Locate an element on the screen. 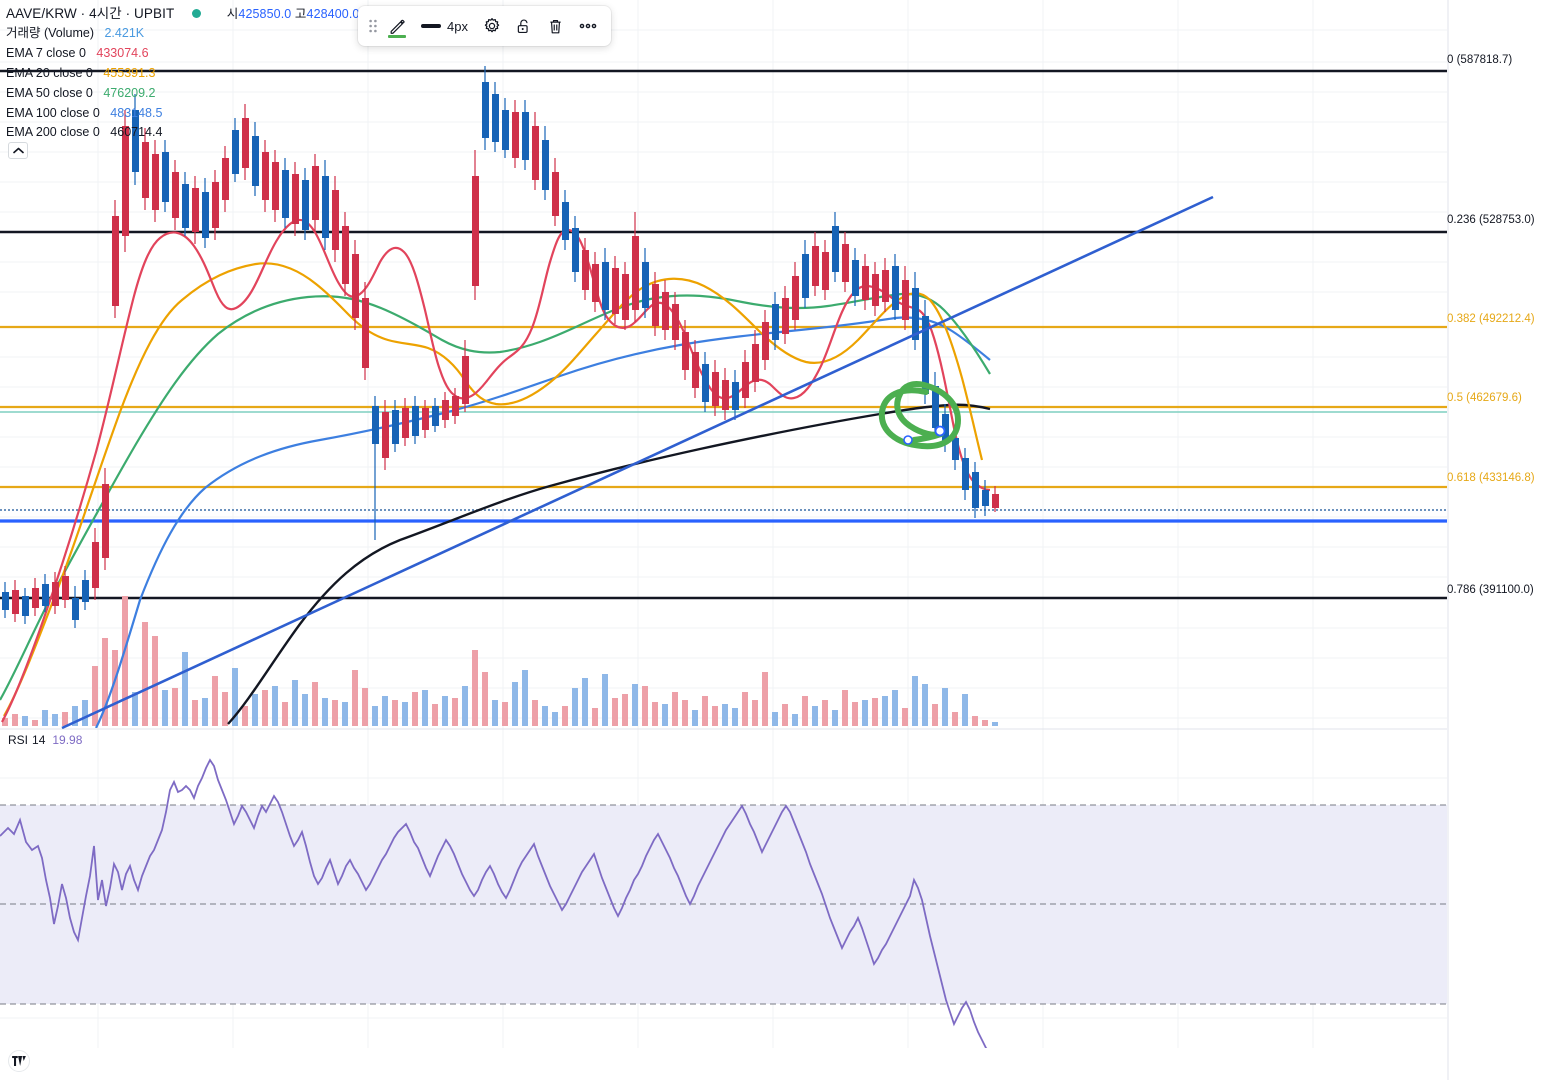 The width and height of the screenshot is (1565, 1080). ema-50-value: 476209.2 is located at coordinates (129, 92).